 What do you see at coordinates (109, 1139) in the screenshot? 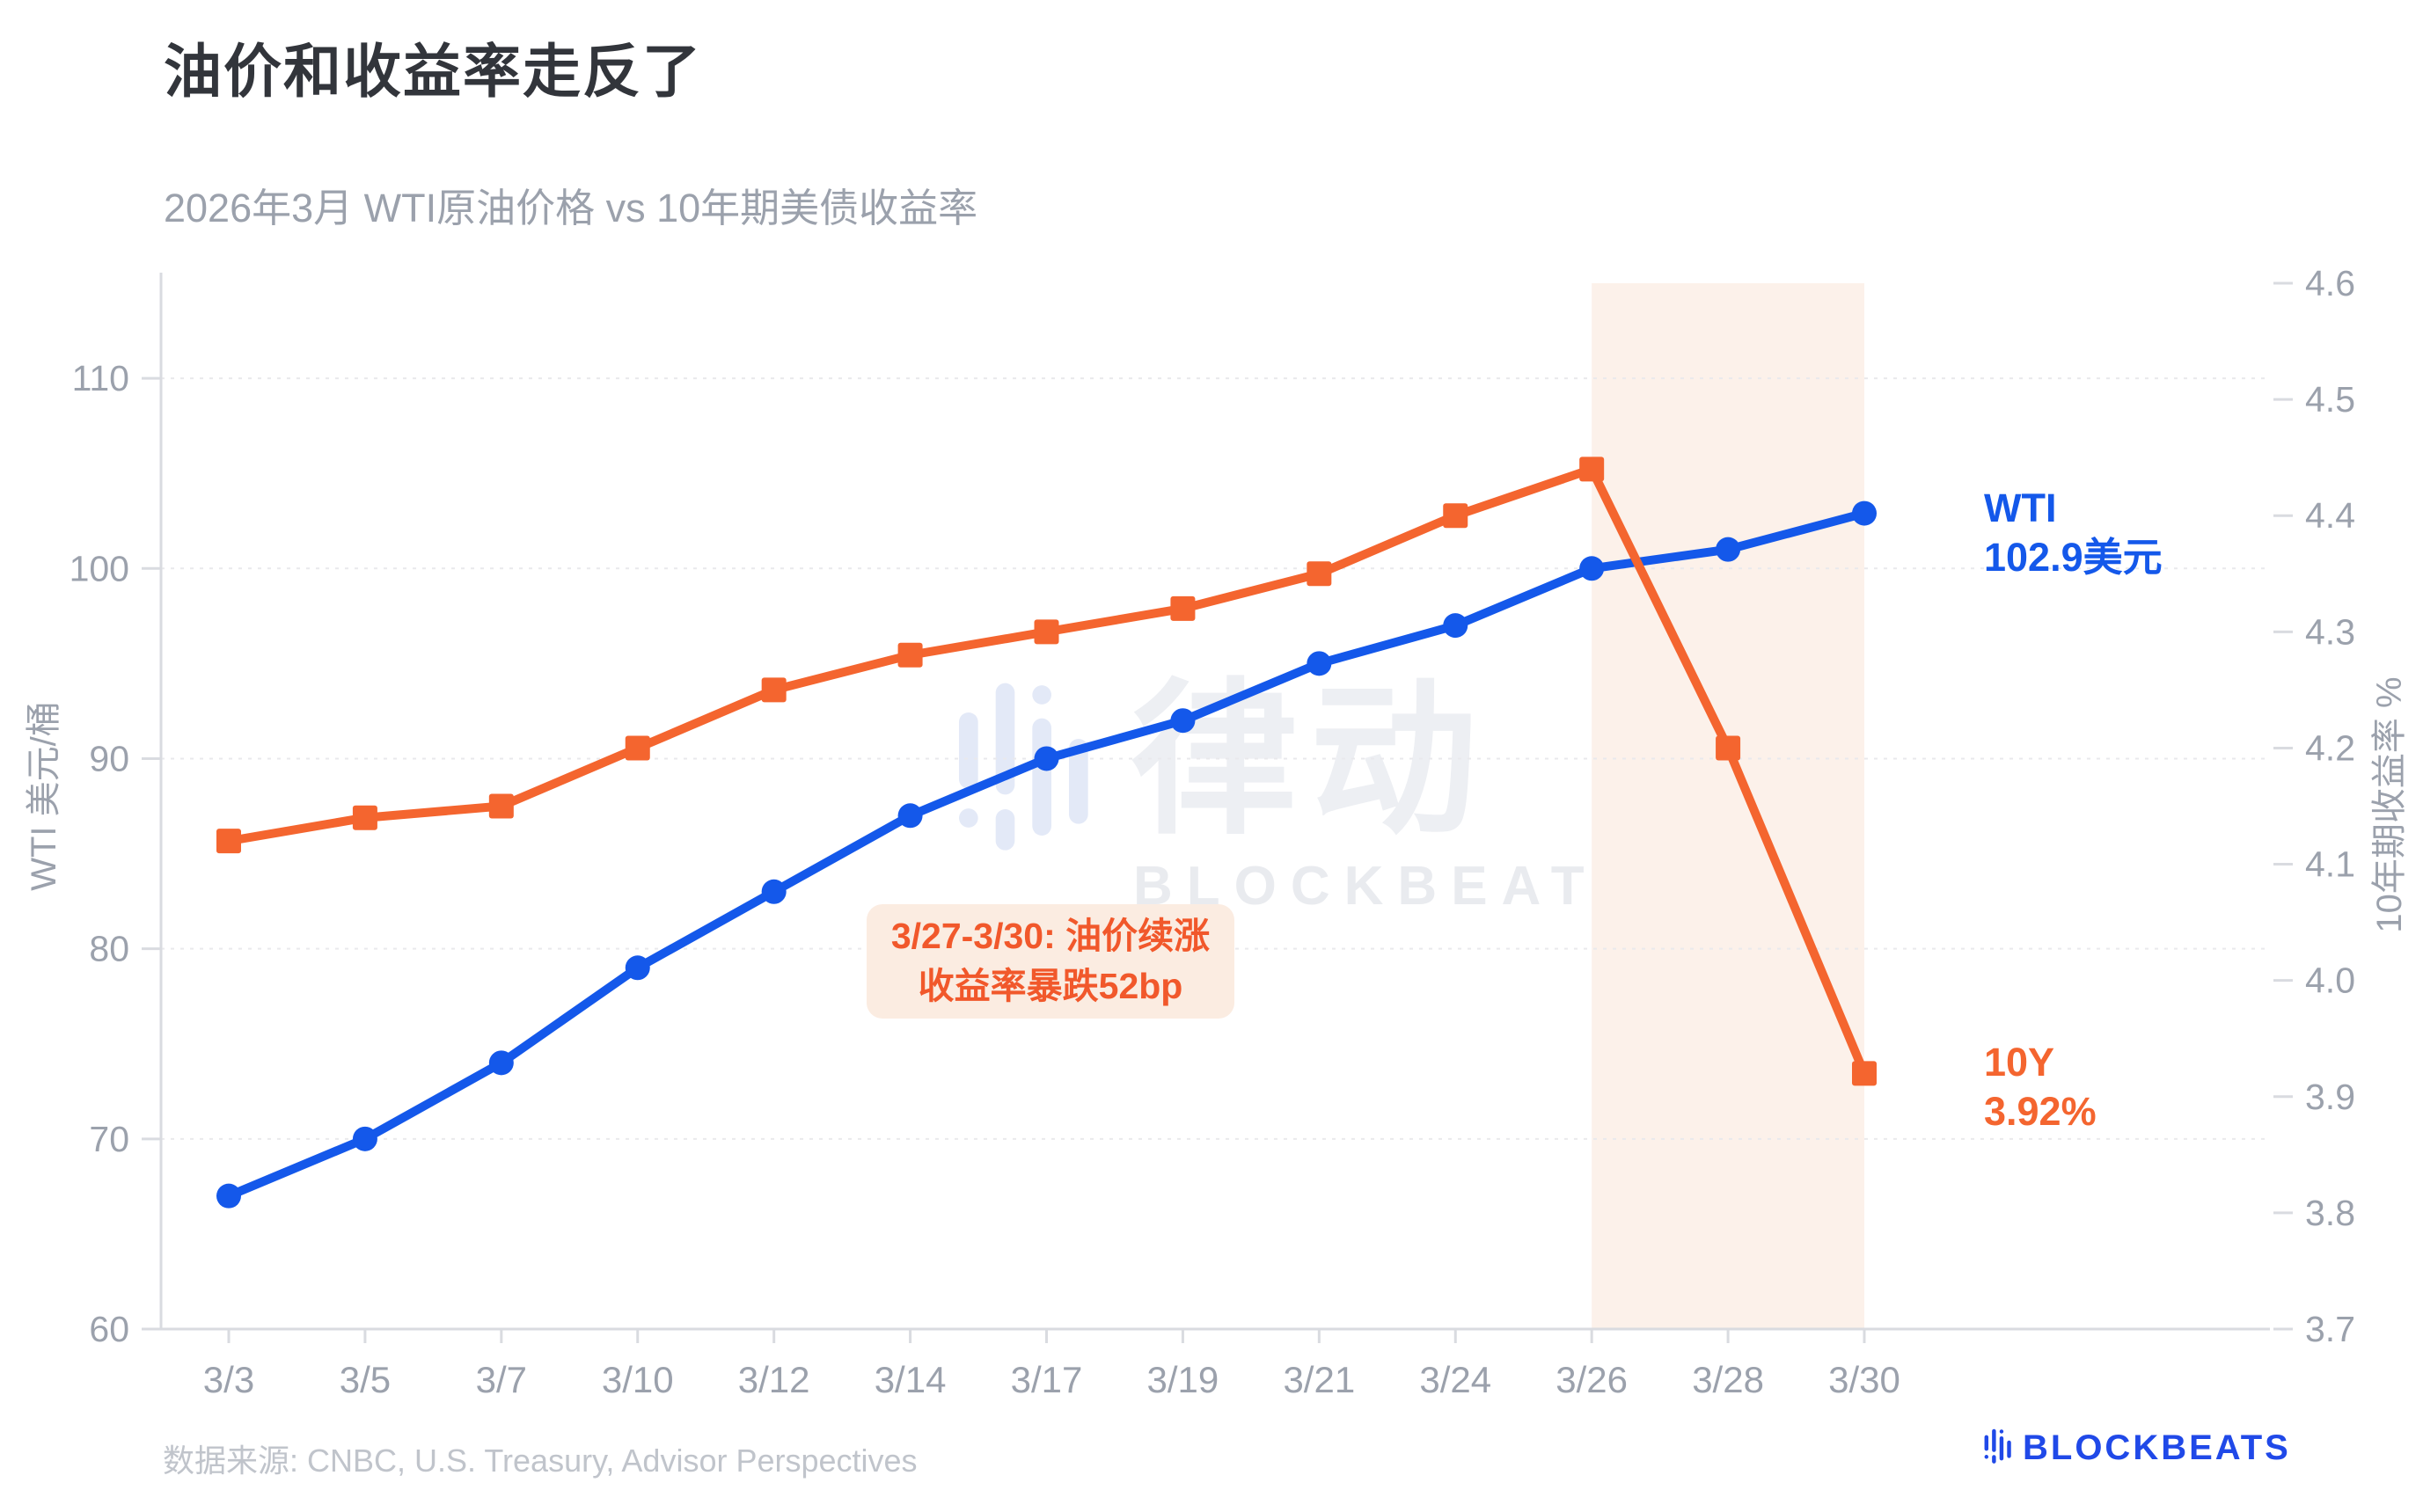
I see `left-tick-label: 70` at bounding box center [109, 1139].